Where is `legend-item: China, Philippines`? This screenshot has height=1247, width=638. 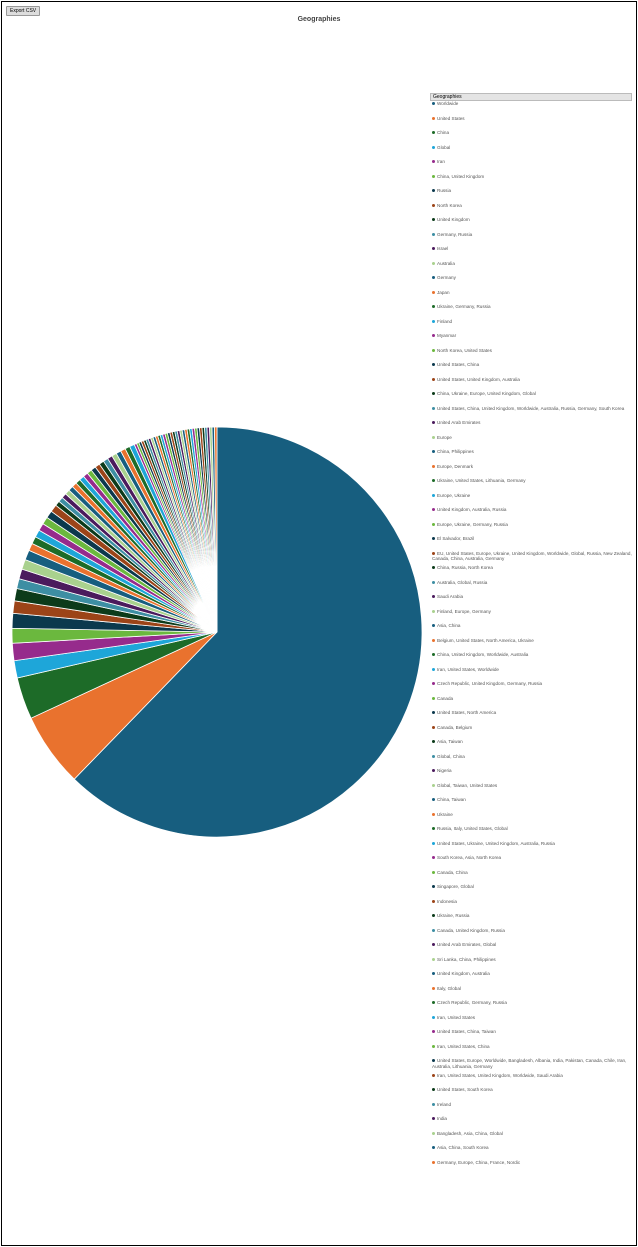
legend-item: China, Philippines is located at coordinates (531, 456).